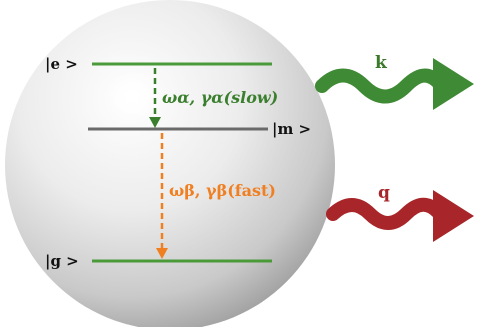 This screenshot has height=327, width=478. What do you see at coordinates (61, 64) in the screenshot?
I see `excited-level-label: |e >` at bounding box center [61, 64].